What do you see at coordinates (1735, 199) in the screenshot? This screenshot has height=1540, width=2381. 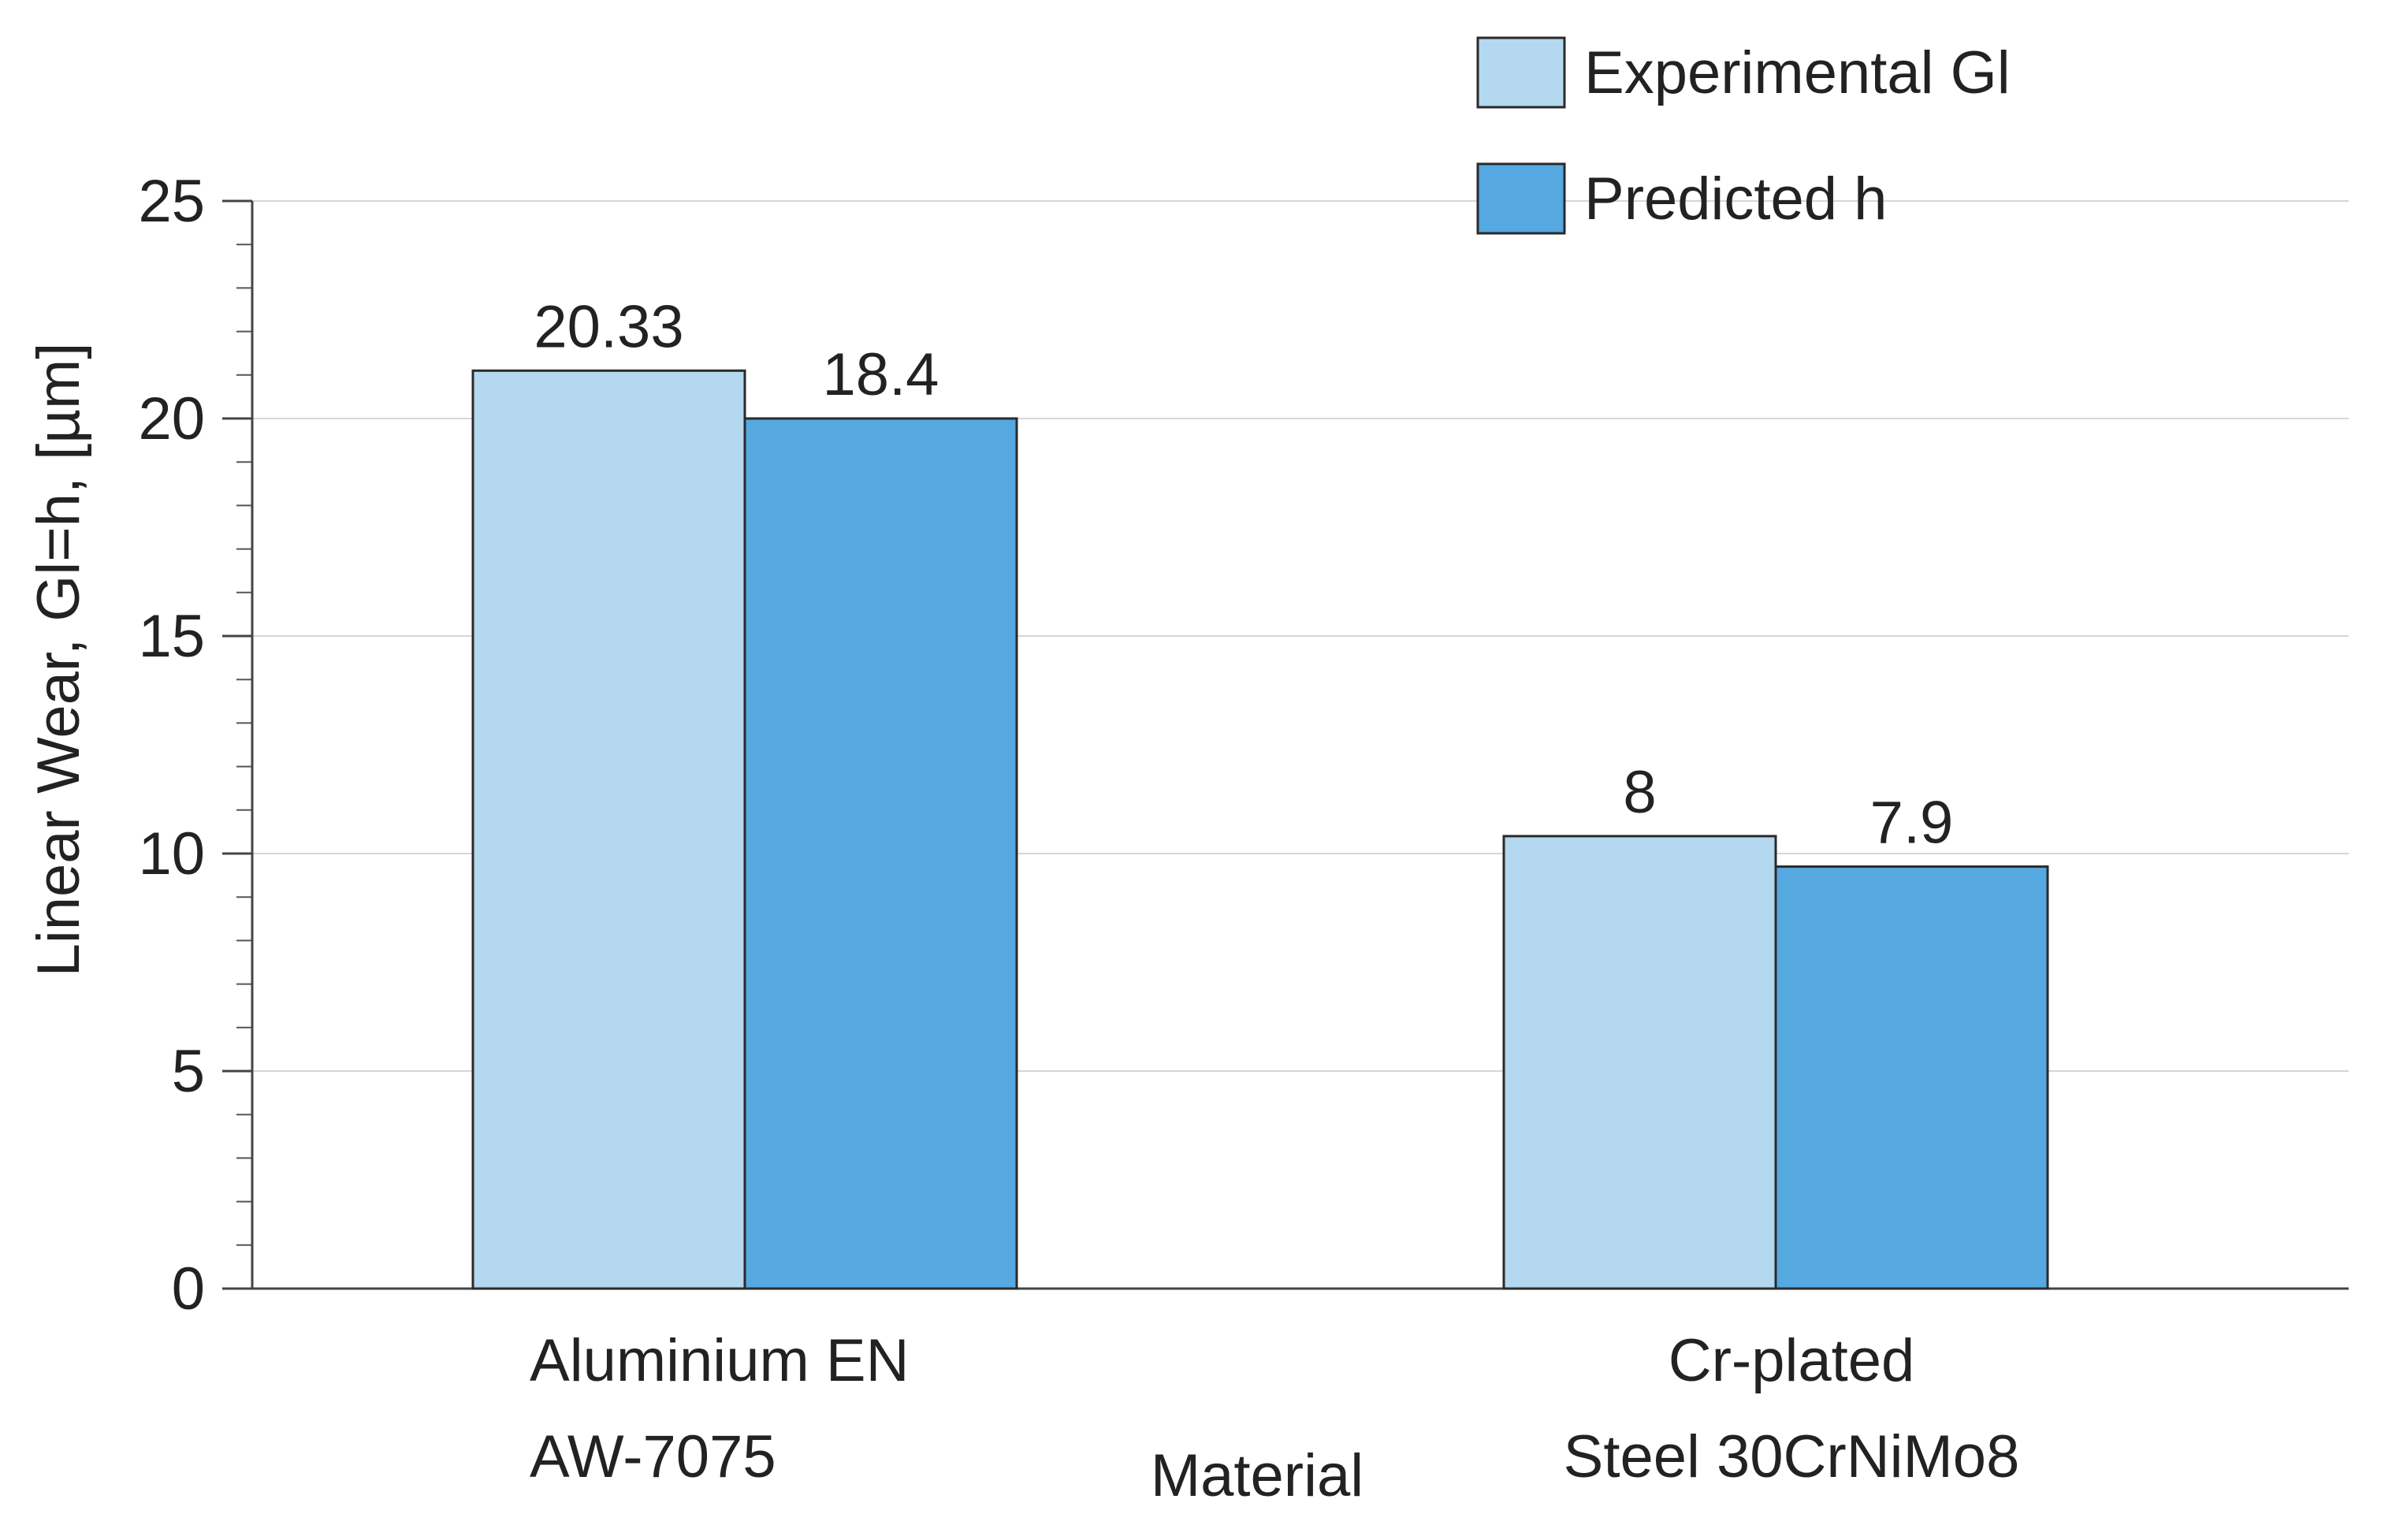 I see `legend-label: Predicted h` at bounding box center [1735, 199].